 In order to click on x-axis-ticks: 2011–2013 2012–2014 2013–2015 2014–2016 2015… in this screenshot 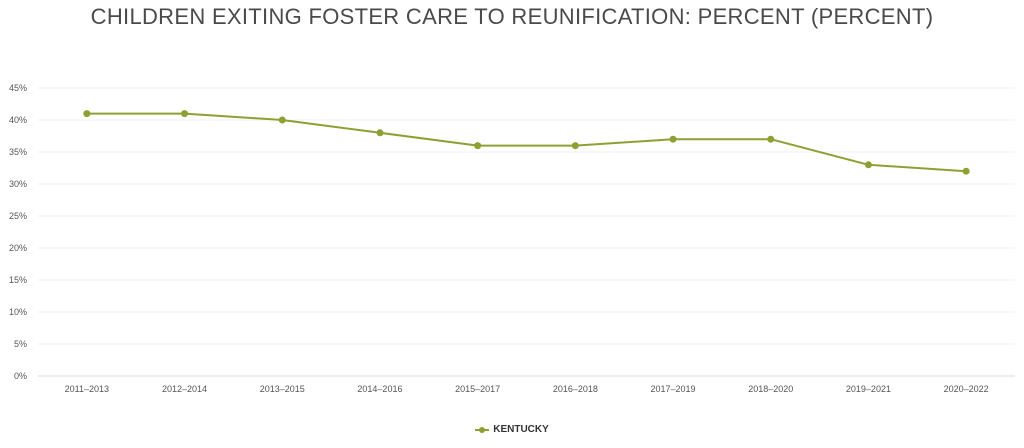, I will do `click(527, 389)`.